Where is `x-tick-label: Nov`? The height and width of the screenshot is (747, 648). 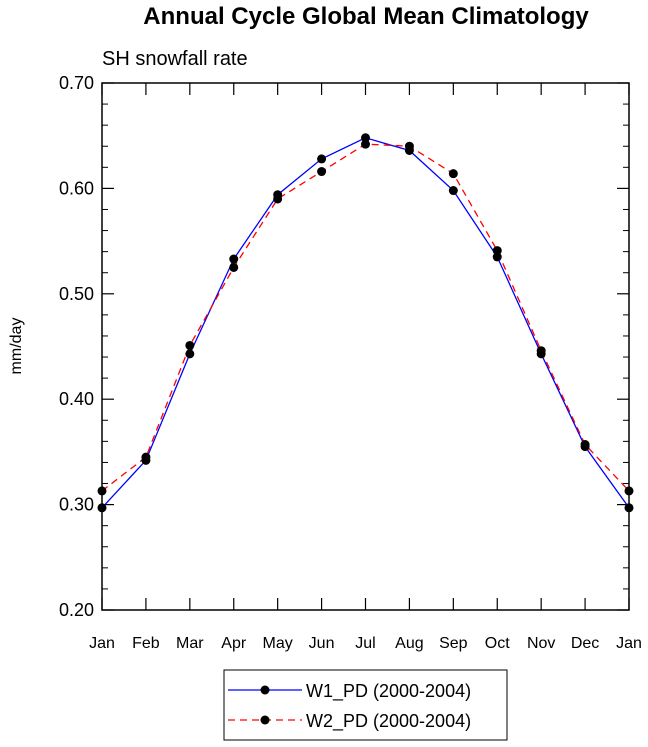 x-tick-label: Nov is located at coordinates (541, 643).